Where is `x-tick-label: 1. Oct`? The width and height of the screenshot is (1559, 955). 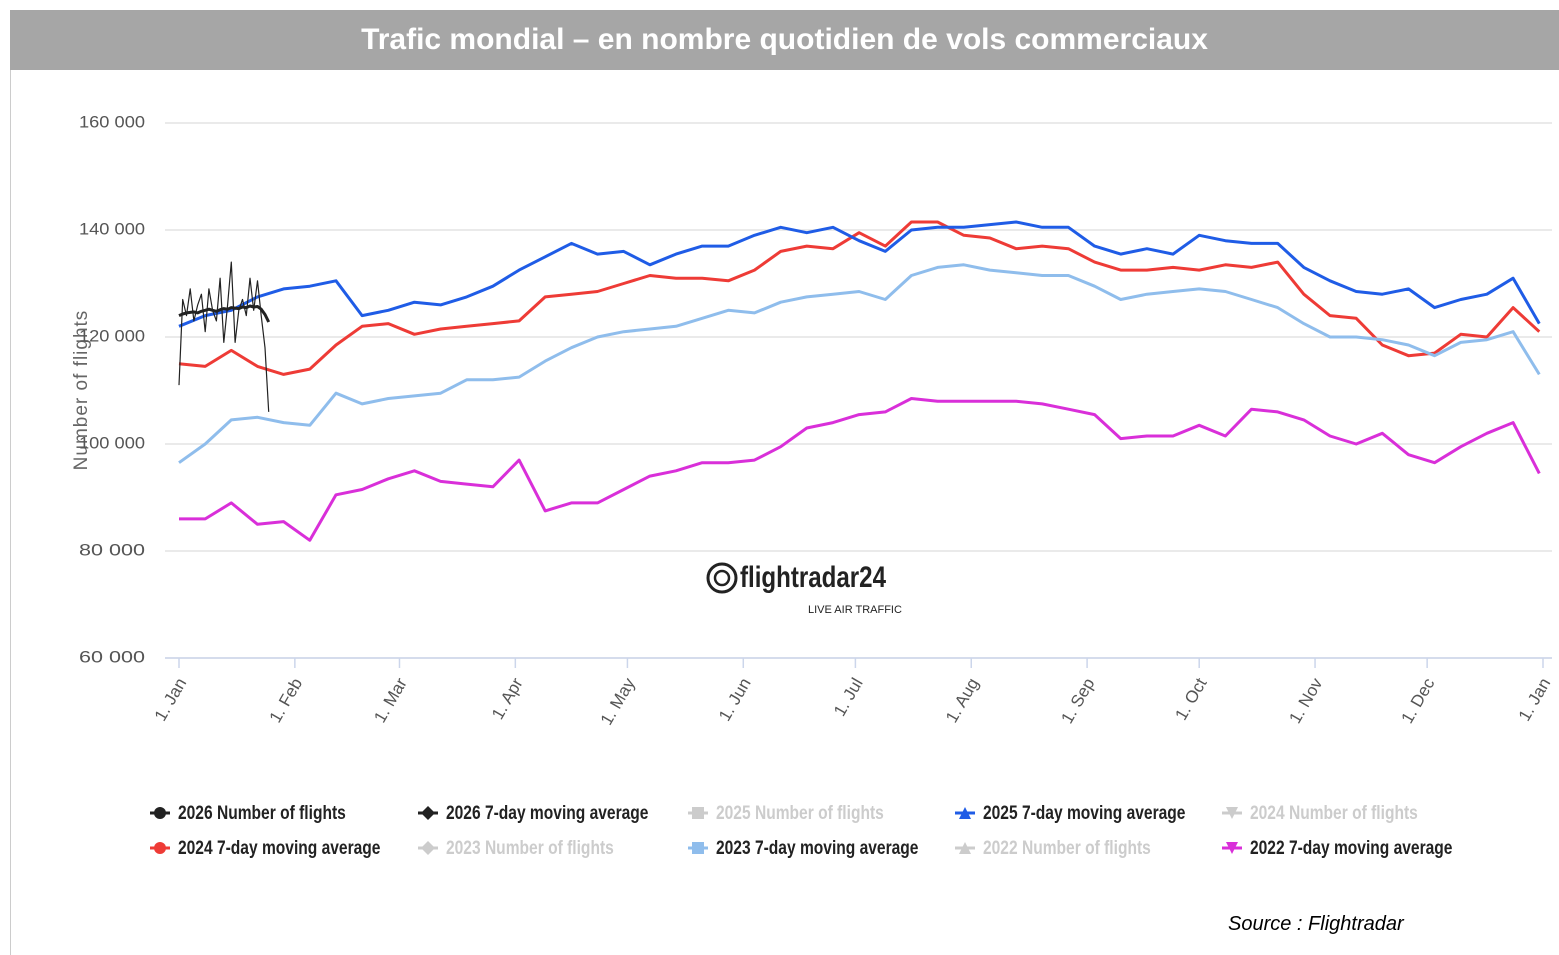
x-tick-label: 1. Oct is located at coordinates (1190, 699).